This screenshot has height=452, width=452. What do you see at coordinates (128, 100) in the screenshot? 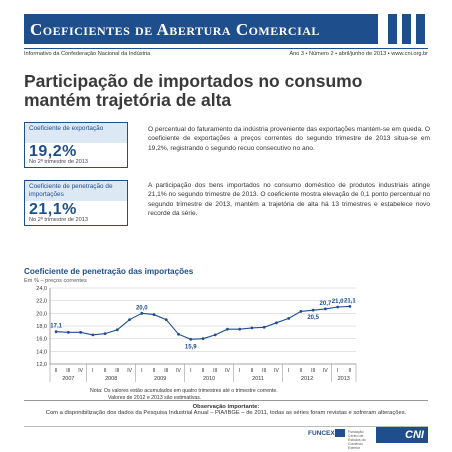
I see `headline-line-2: mantém trajetória de alta` at bounding box center [128, 100].